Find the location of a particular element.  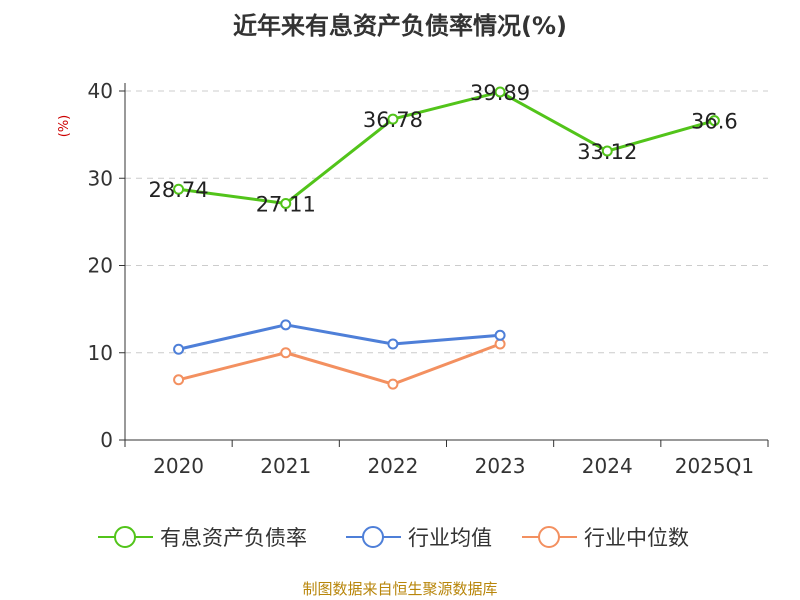

y-tick-label: 10 is located at coordinates (100, 353).